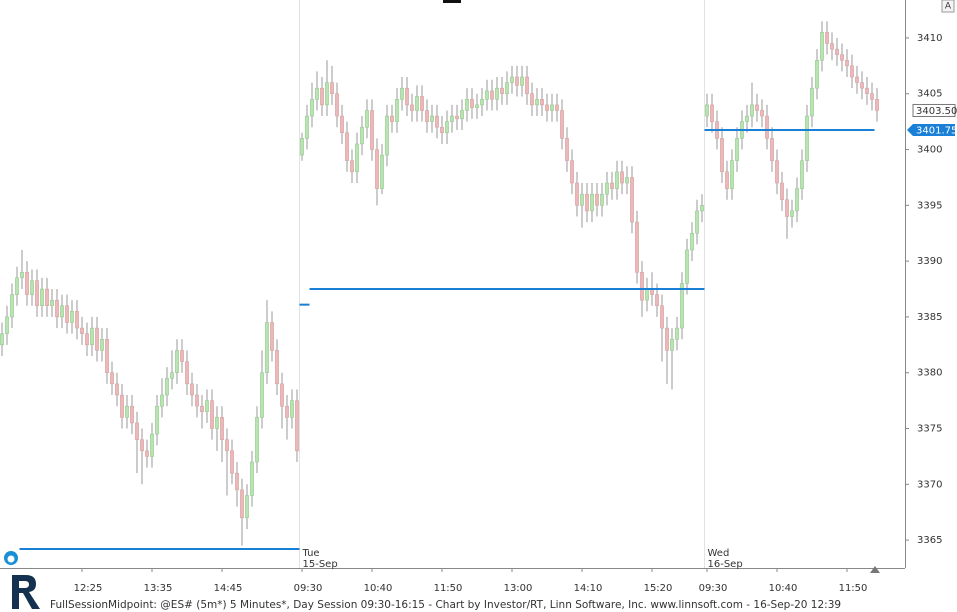 The width and height of the screenshot is (957, 612). What do you see at coordinates (320, 564) in the screenshot?
I see `session-date: 15-Sep` at bounding box center [320, 564].